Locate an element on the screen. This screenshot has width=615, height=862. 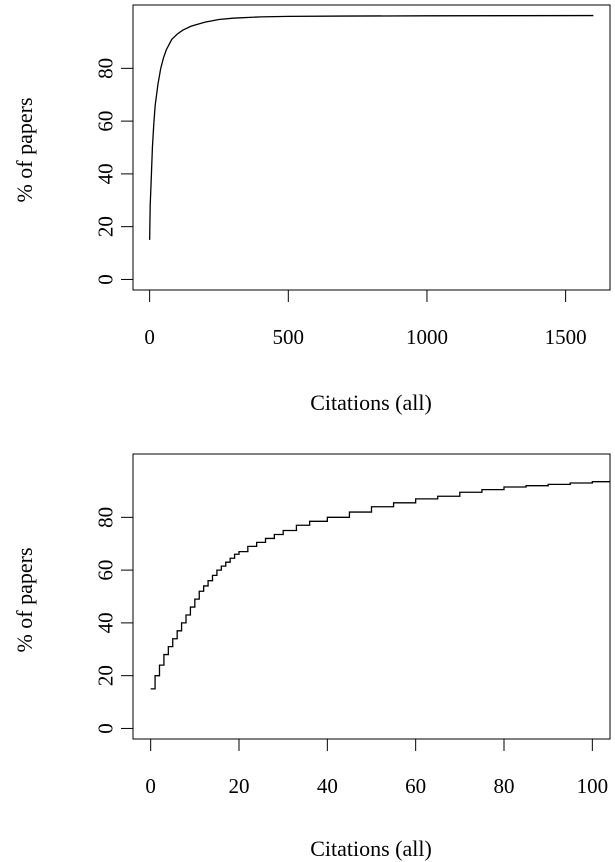
y-tick-label-bottom-40: 40 is located at coordinates (105, 622).